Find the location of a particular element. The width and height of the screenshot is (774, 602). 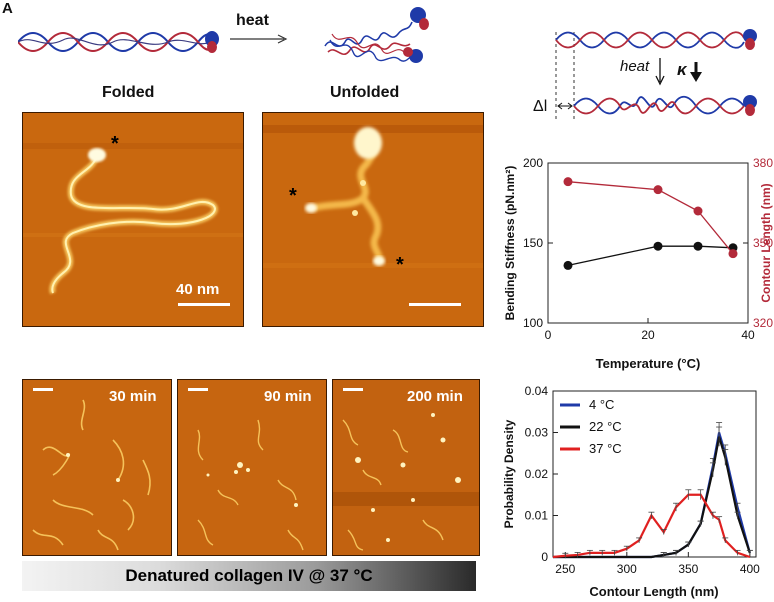

unfolded-chains-schematic is located at coordinates (376, 35).